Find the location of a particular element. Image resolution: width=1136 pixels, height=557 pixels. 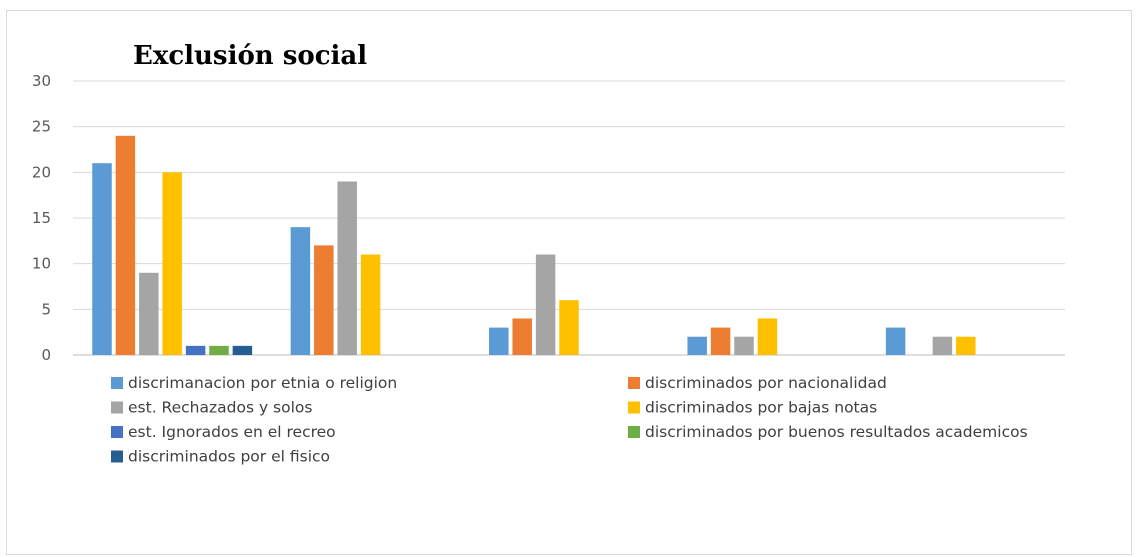

legend-item: est. Ignorados en el recreo is located at coordinates (223, 432).